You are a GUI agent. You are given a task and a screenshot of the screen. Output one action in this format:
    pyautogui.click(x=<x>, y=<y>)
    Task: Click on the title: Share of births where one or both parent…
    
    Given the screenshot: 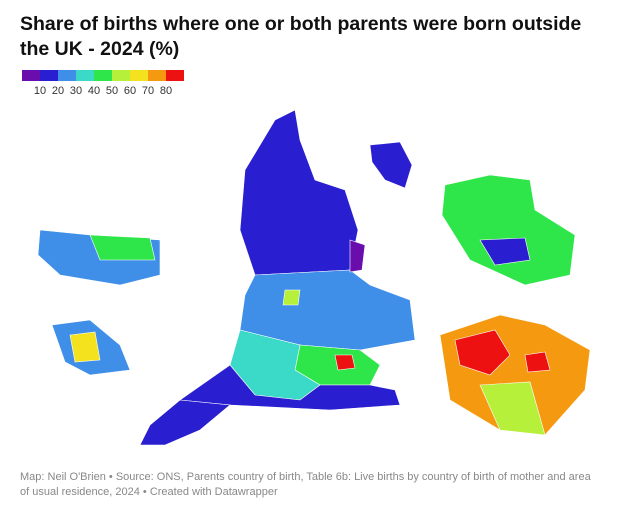 What is the action you would take?
    pyautogui.click(x=301, y=36)
    